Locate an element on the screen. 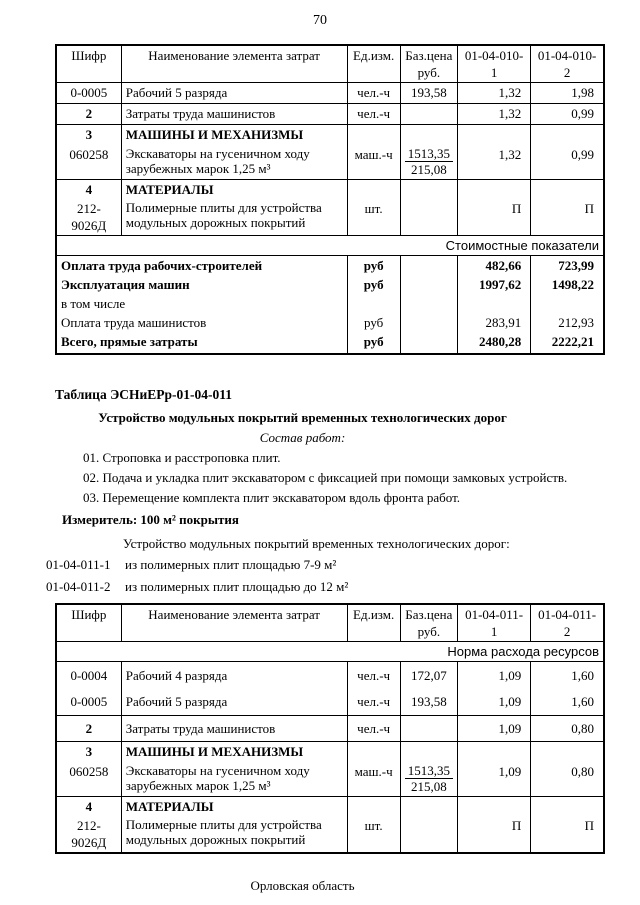 The height and width of the screenshot is (905, 640). region-footer: Орловская область is located at coordinates (302, 885).